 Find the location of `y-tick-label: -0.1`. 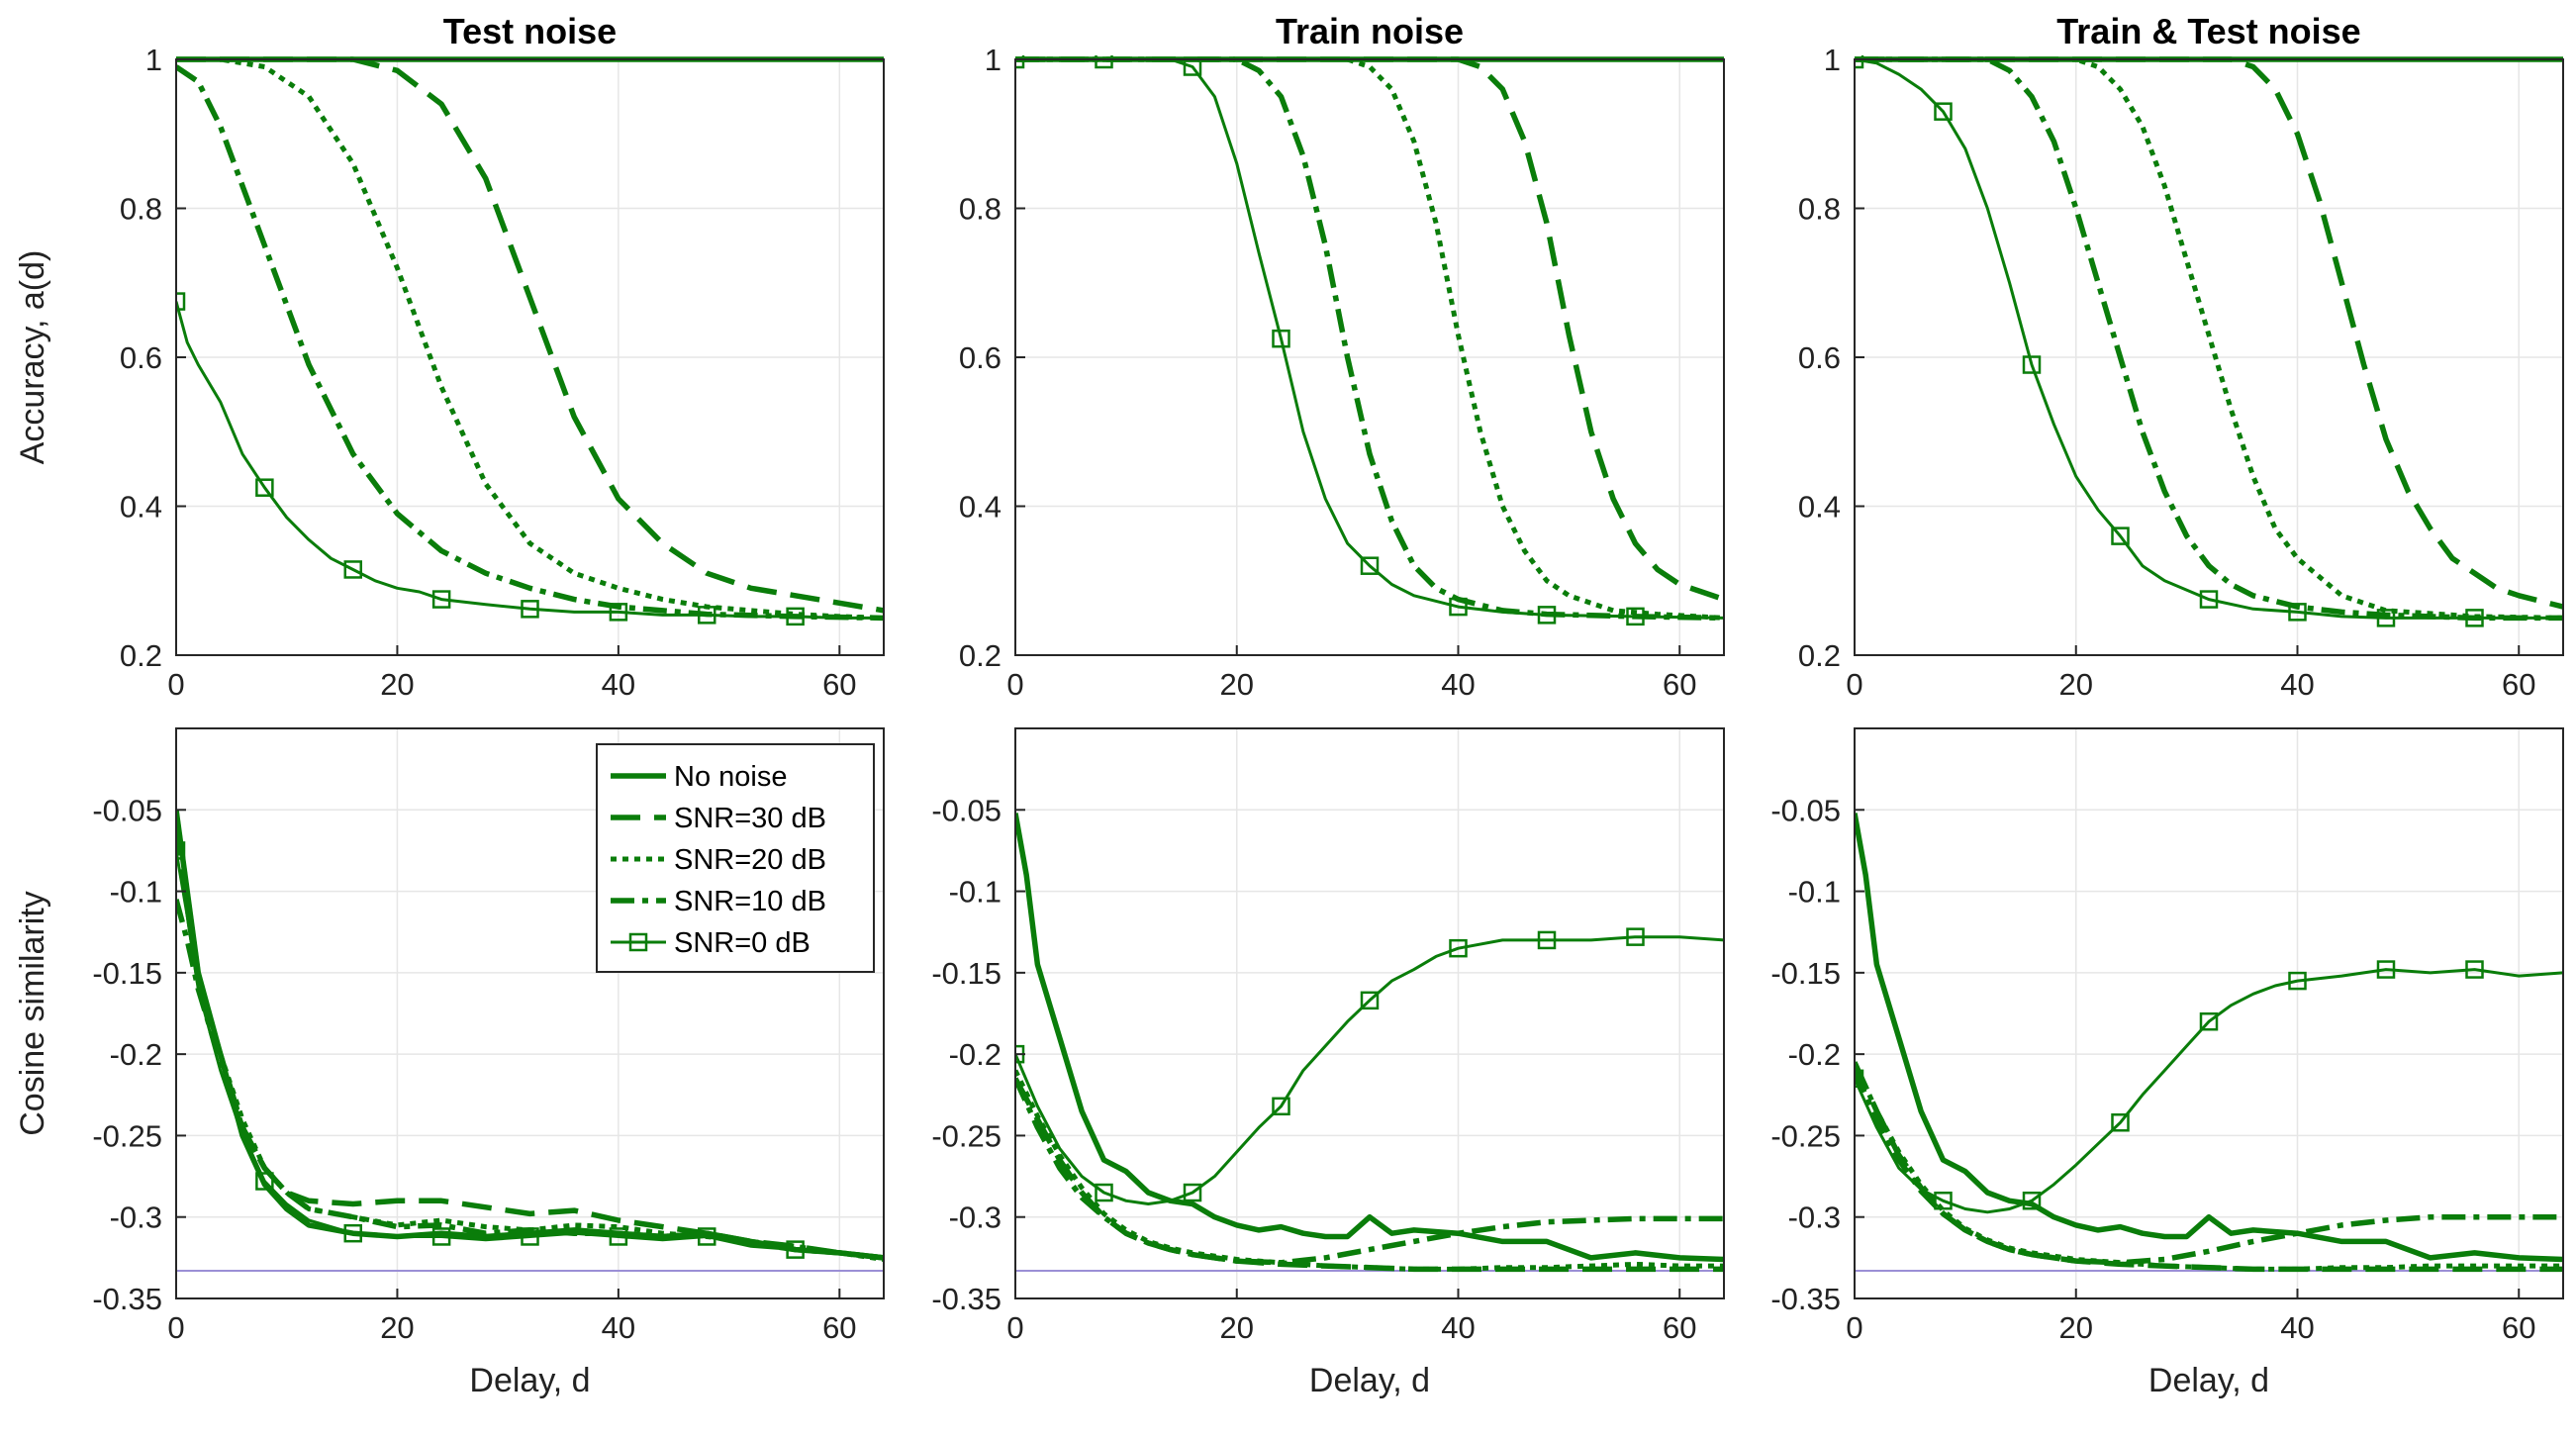

y-tick-label: -0.1 is located at coordinates (136, 893).